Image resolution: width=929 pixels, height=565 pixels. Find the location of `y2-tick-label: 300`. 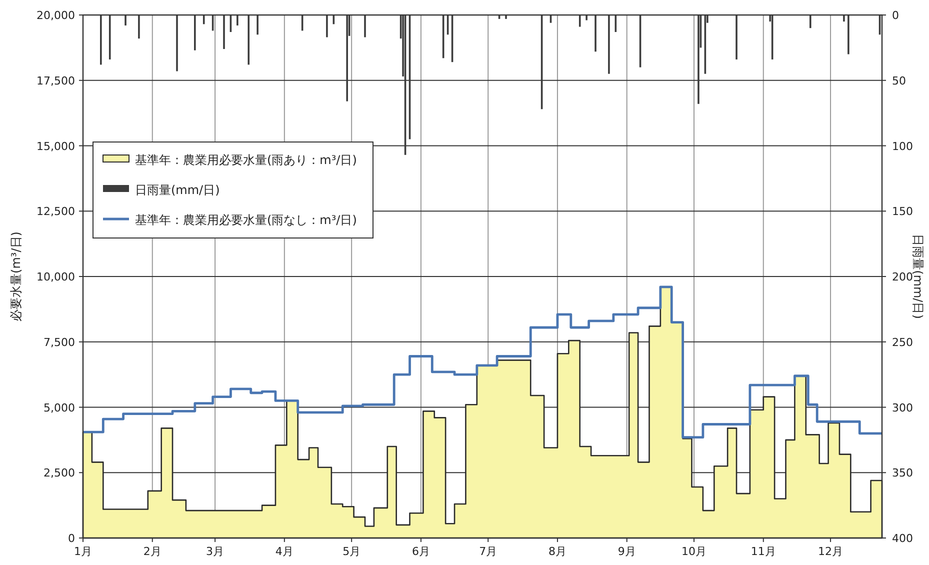

y2-tick-label: 300 is located at coordinates (902, 407).